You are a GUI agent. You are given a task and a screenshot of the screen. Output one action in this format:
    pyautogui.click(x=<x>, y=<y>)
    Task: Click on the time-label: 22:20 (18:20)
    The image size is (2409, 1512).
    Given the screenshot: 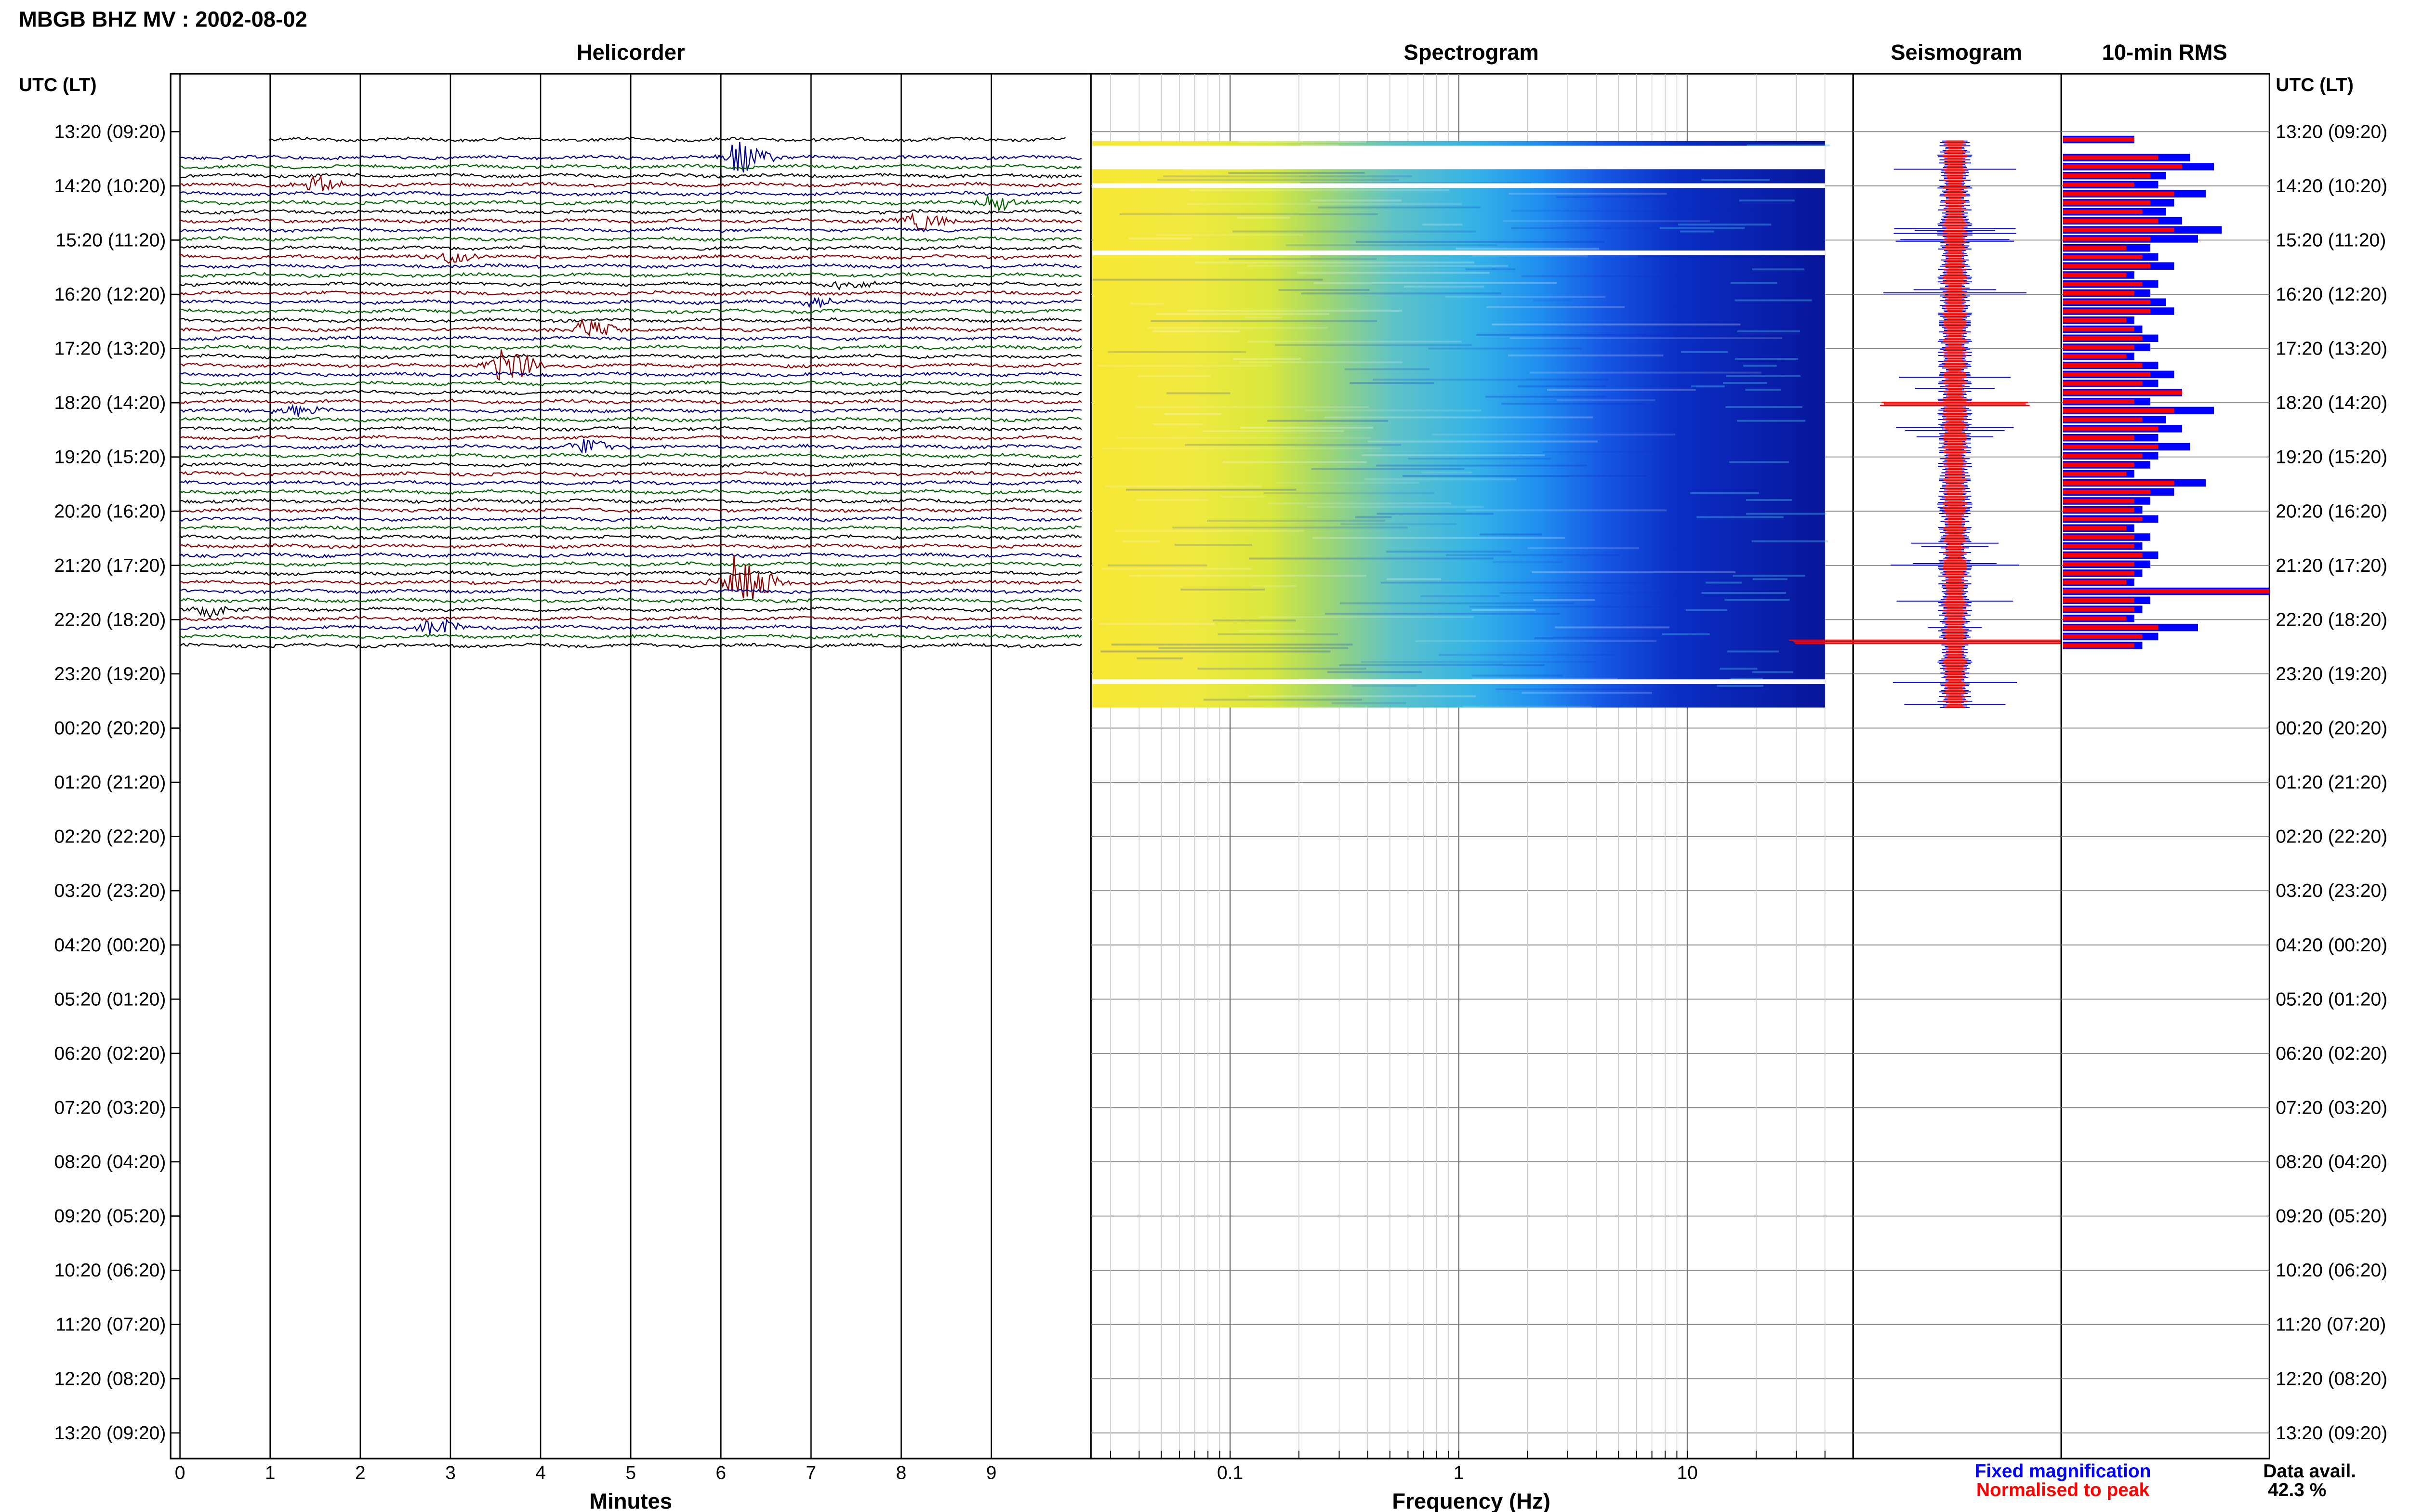 What is the action you would take?
    pyautogui.click(x=110, y=619)
    